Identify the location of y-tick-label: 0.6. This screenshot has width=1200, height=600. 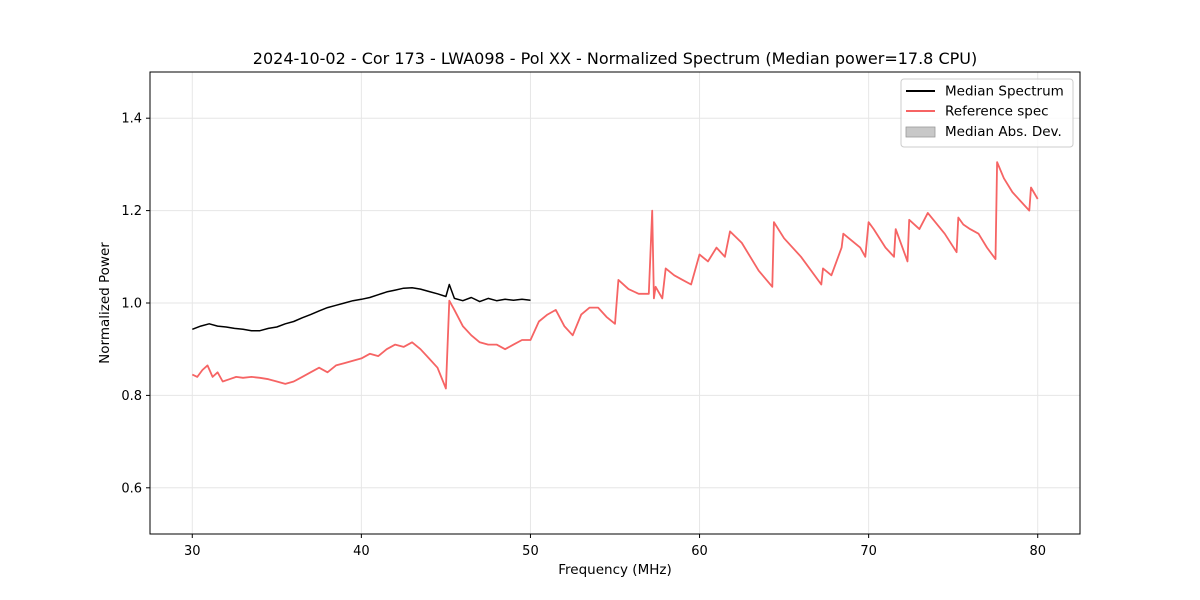
(131, 488).